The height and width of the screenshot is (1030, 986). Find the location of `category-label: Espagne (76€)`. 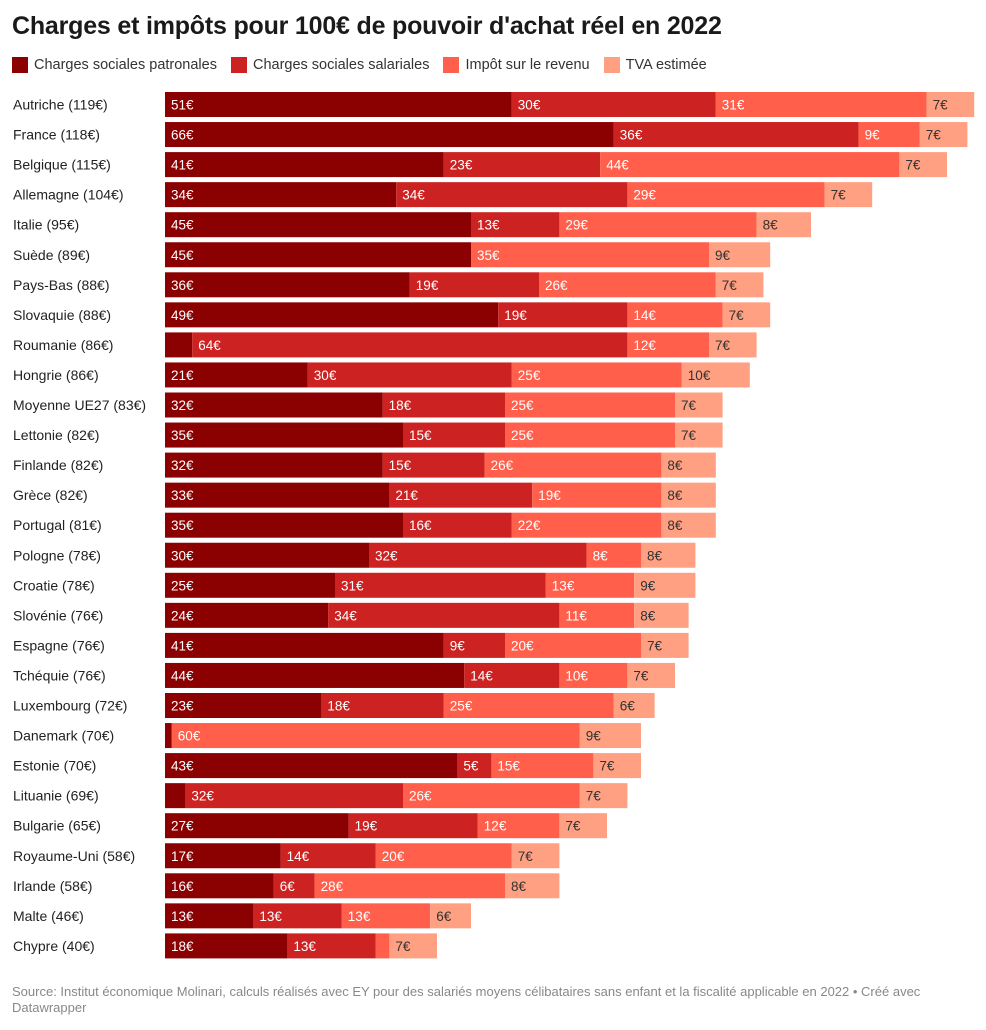

category-label: Espagne (76€) is located at coordinates (59, 645).